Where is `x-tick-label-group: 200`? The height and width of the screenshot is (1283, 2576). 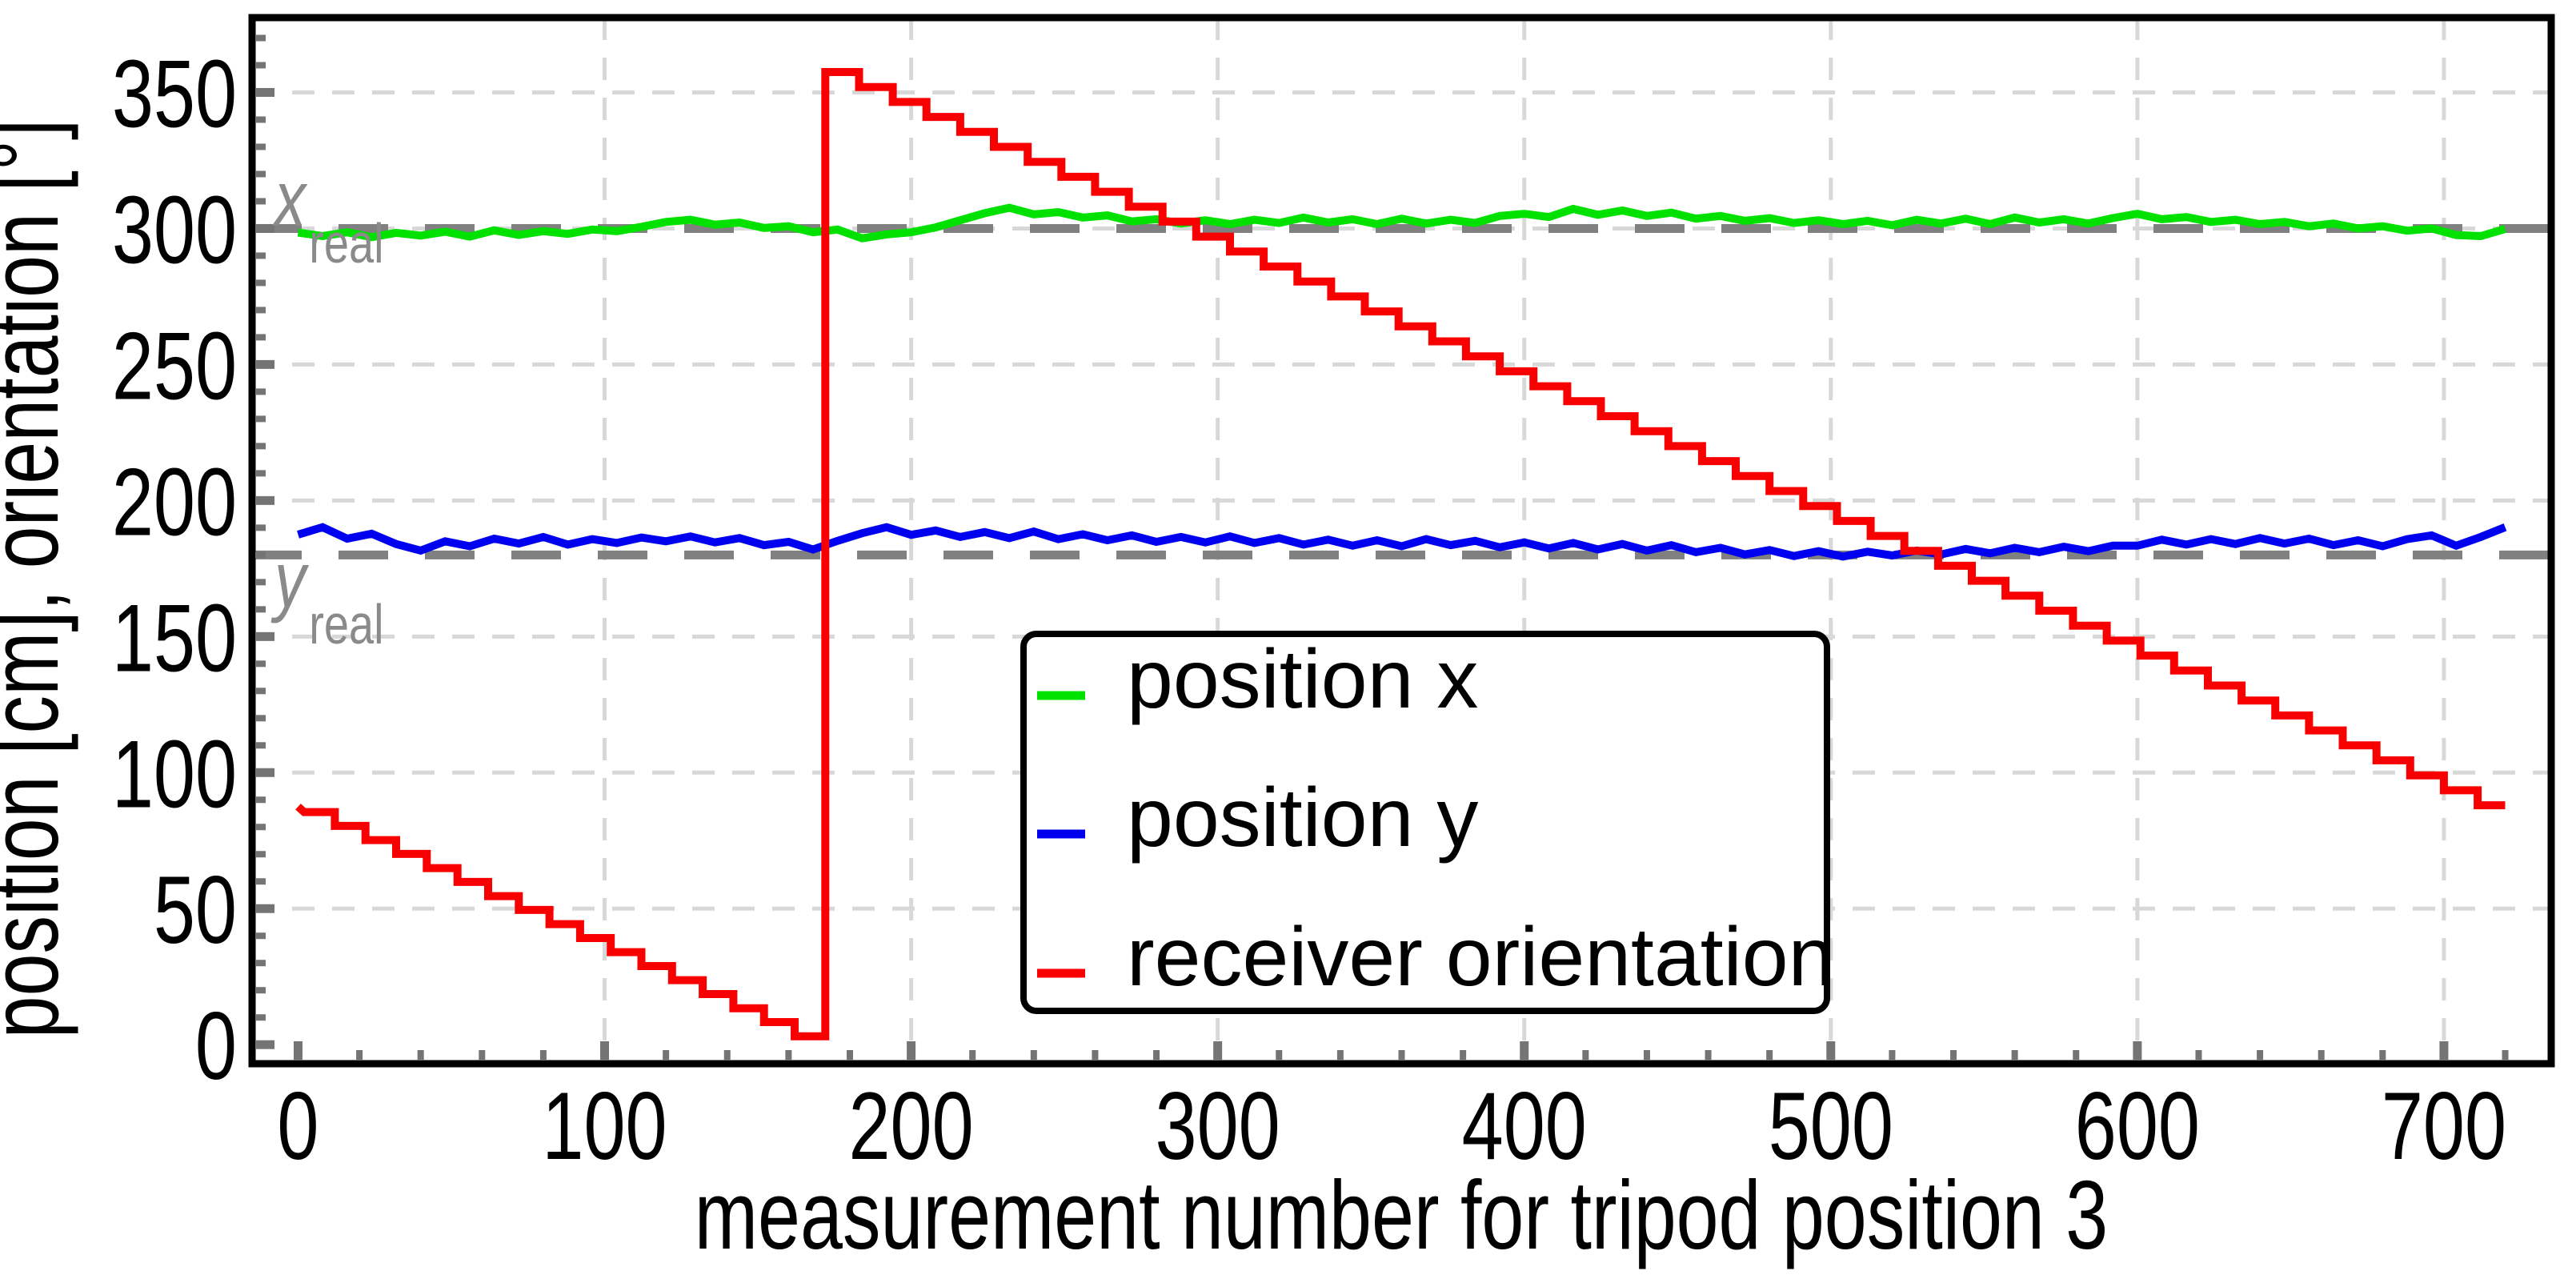
x-tick-label-group: 200 is located at coordinates (910, 1126).